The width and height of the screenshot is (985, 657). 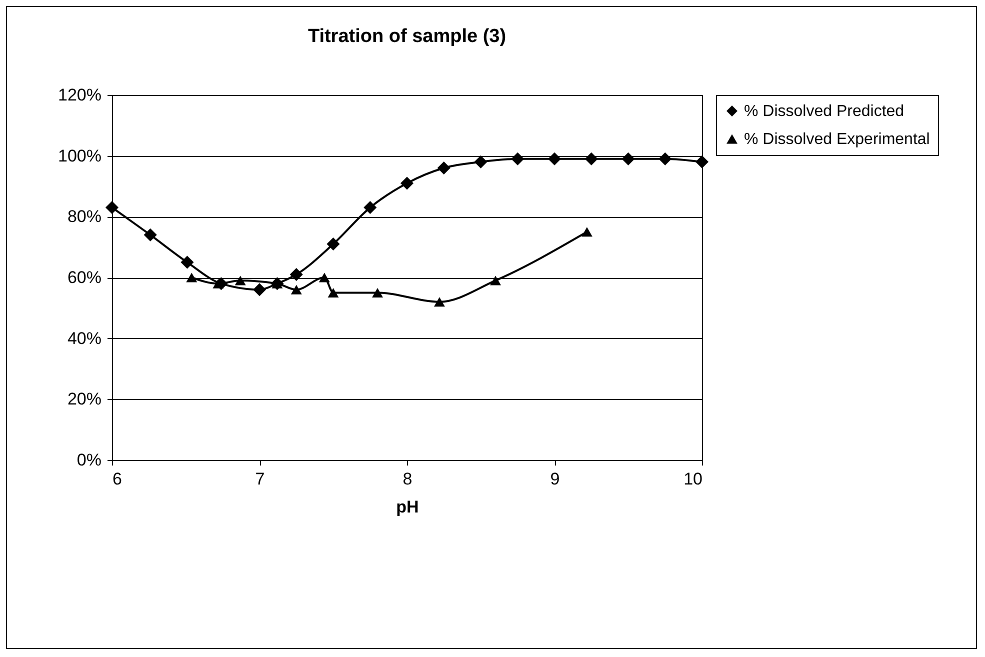 What do you see at coordinates (824, 111) in the screenshot?
I see `legend-label: % Dissolved Predicted` at bounding box center [824, 111].